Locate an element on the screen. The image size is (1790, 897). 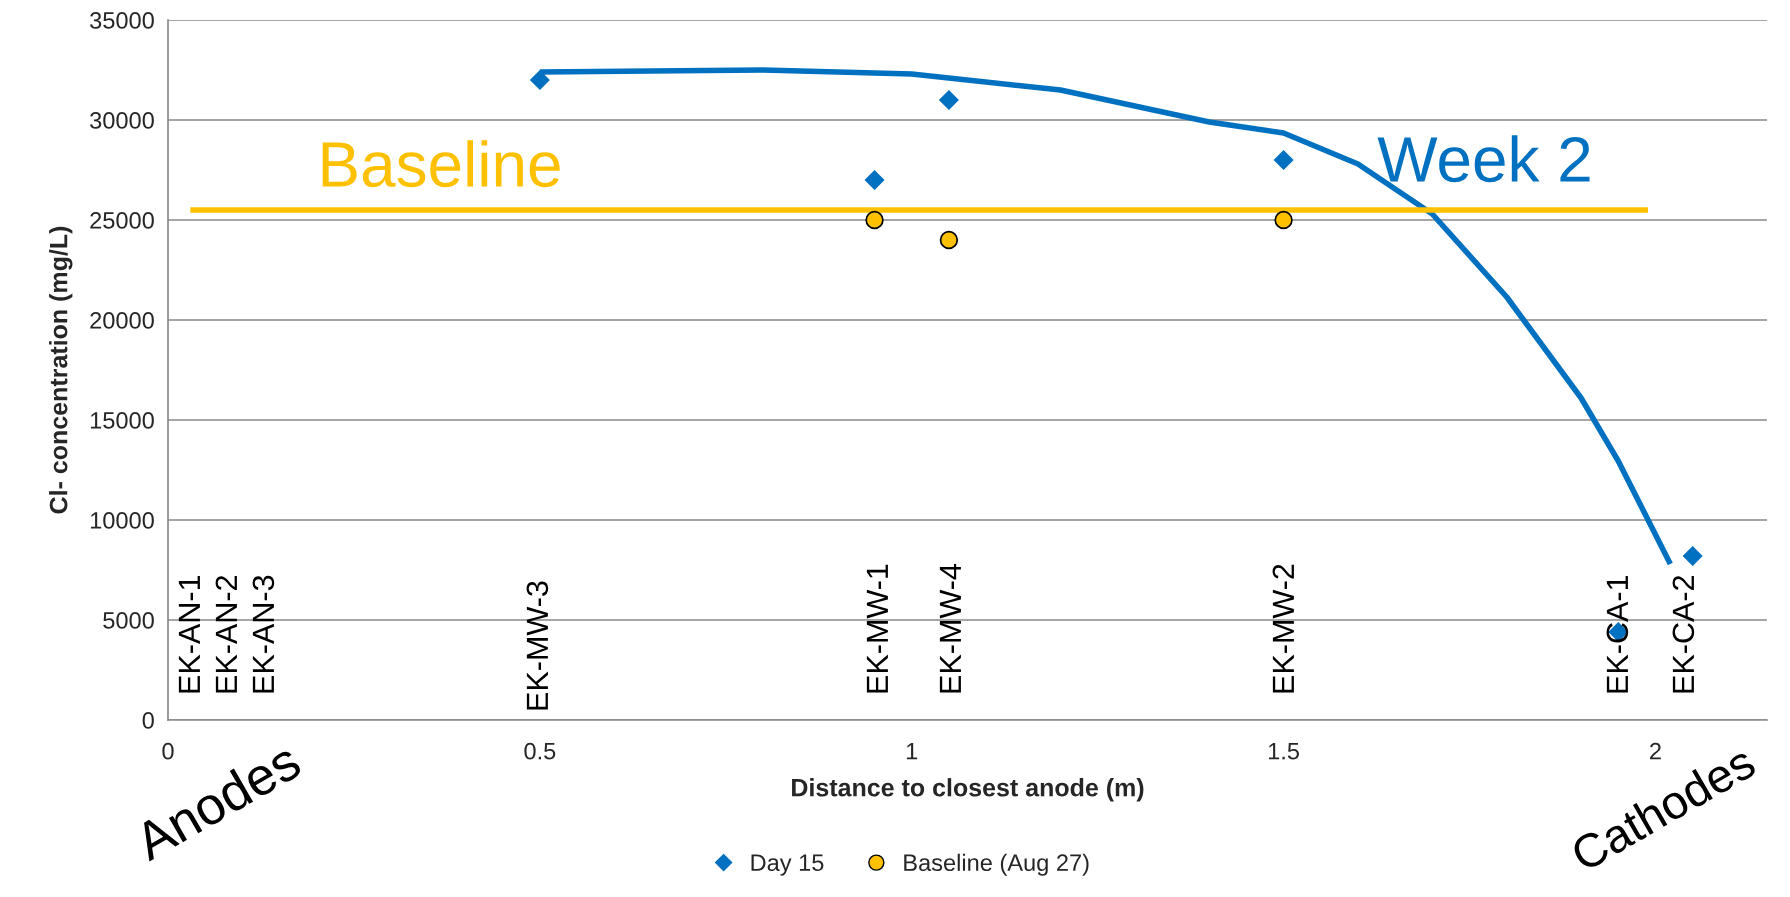
x-axis-title: Distance to closest anode (m) is located at coordinates (968, 790).